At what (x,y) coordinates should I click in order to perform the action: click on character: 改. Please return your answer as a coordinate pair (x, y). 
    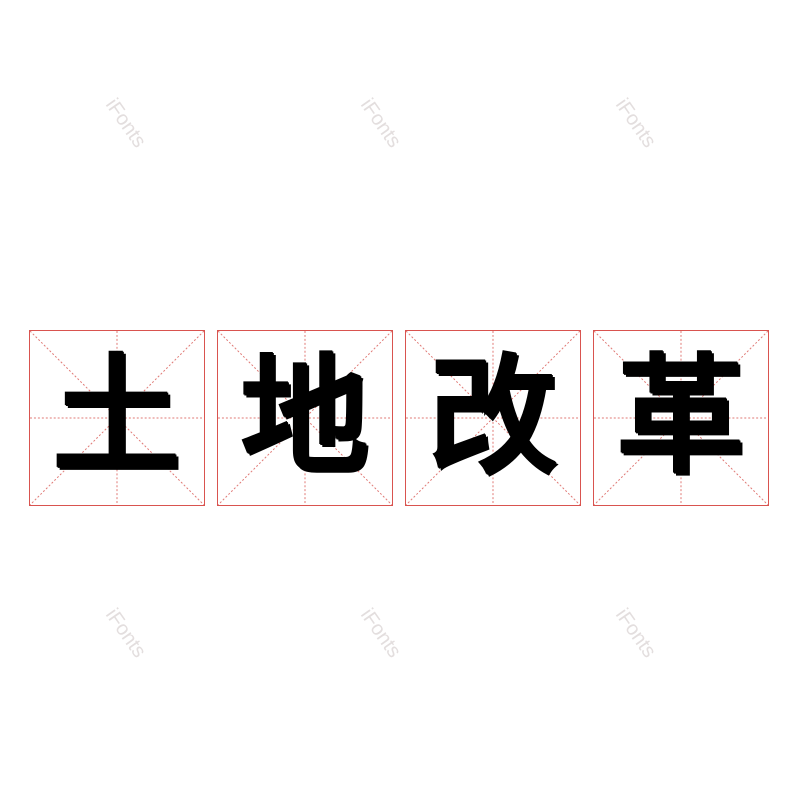
    Looking at the image, I should click on (492, 417).